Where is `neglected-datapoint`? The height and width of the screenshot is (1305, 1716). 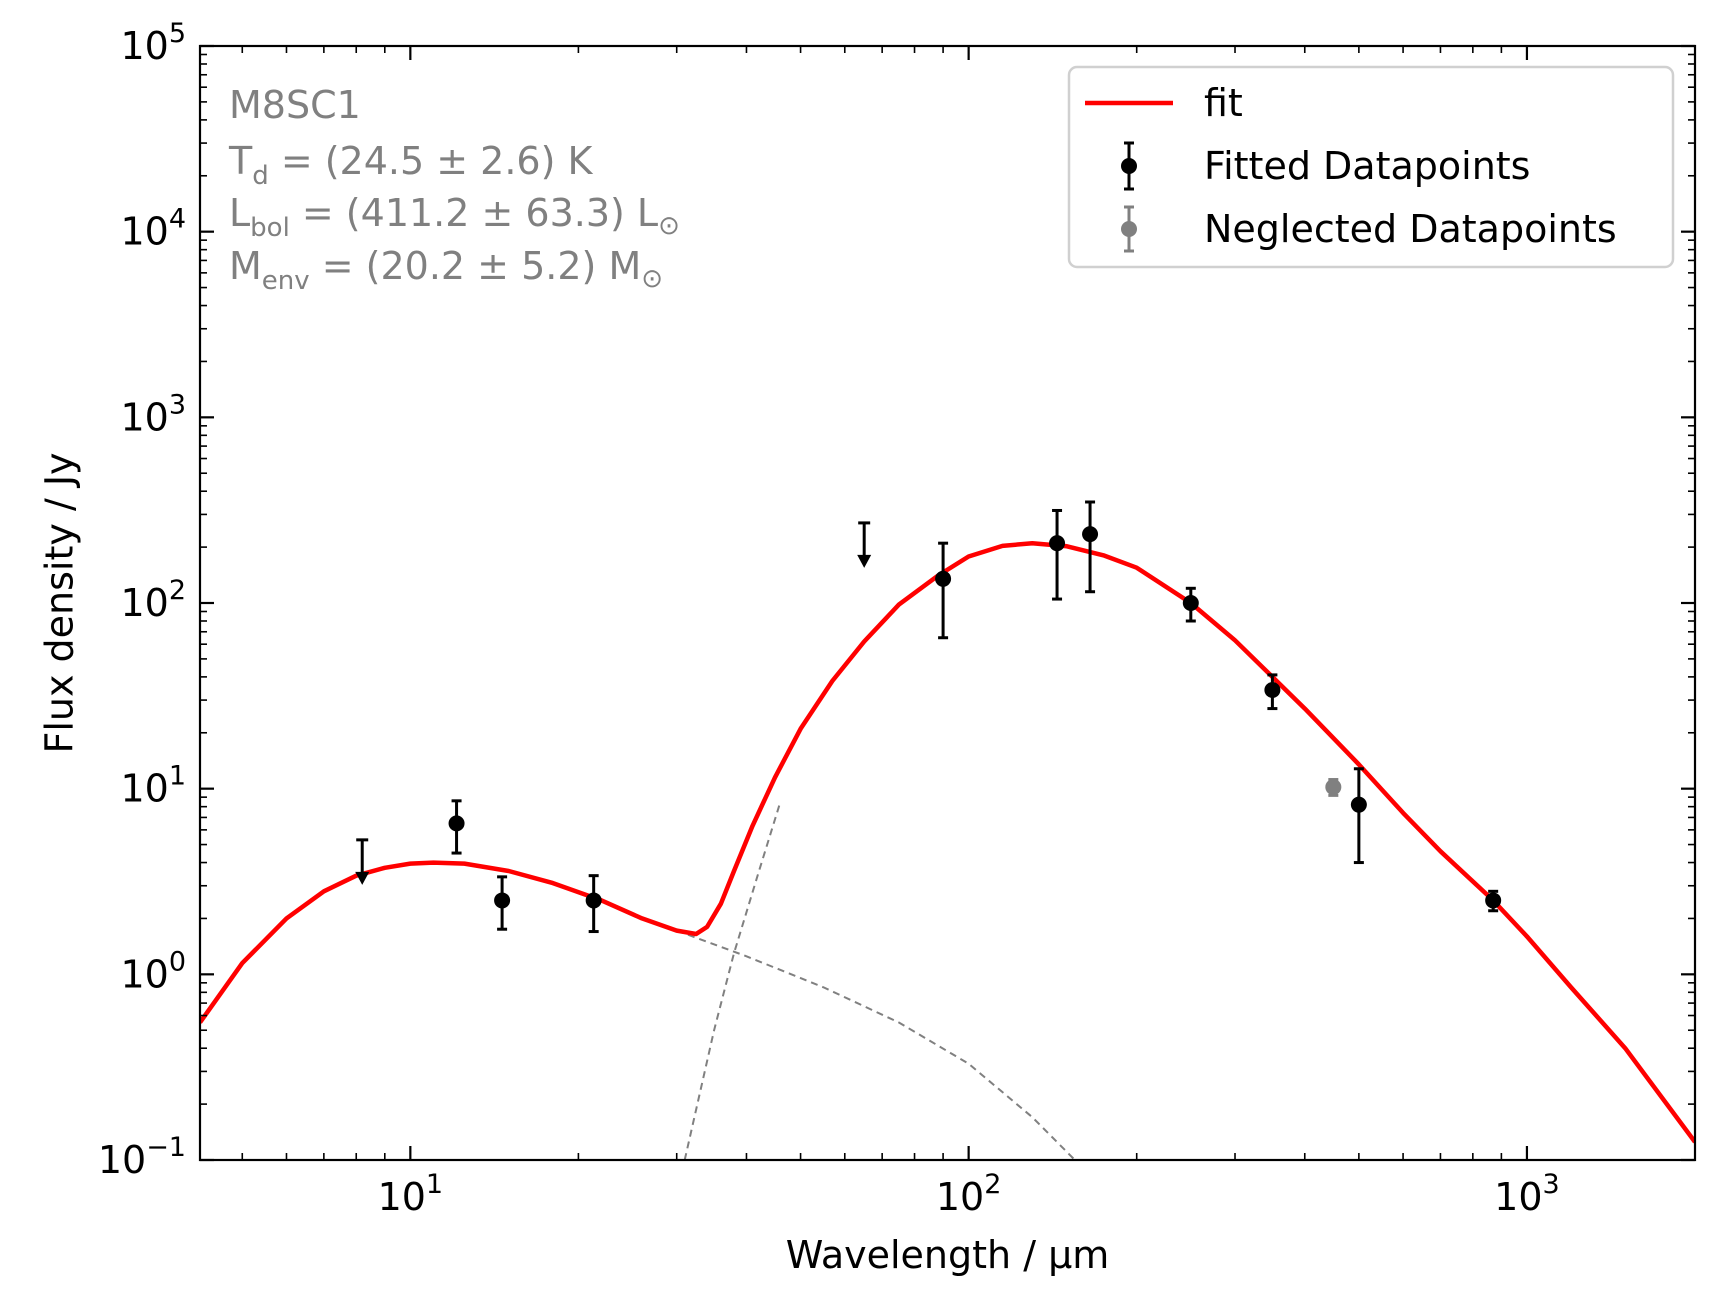
neglected-datapoint is located at coordinates (1333, 787).